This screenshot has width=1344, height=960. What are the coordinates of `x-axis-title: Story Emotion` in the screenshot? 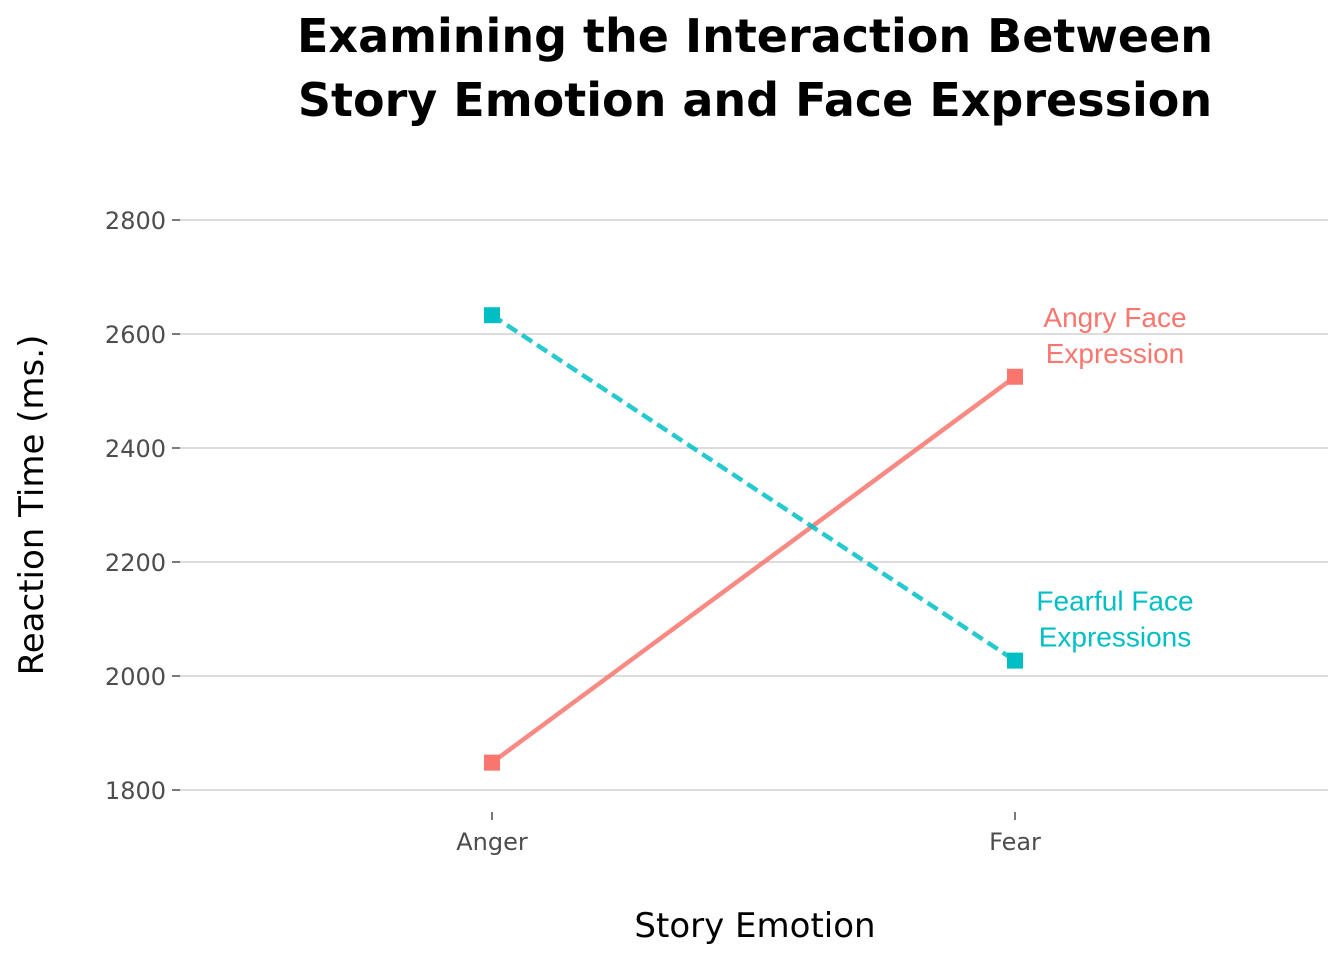 It's located at (754, 926).